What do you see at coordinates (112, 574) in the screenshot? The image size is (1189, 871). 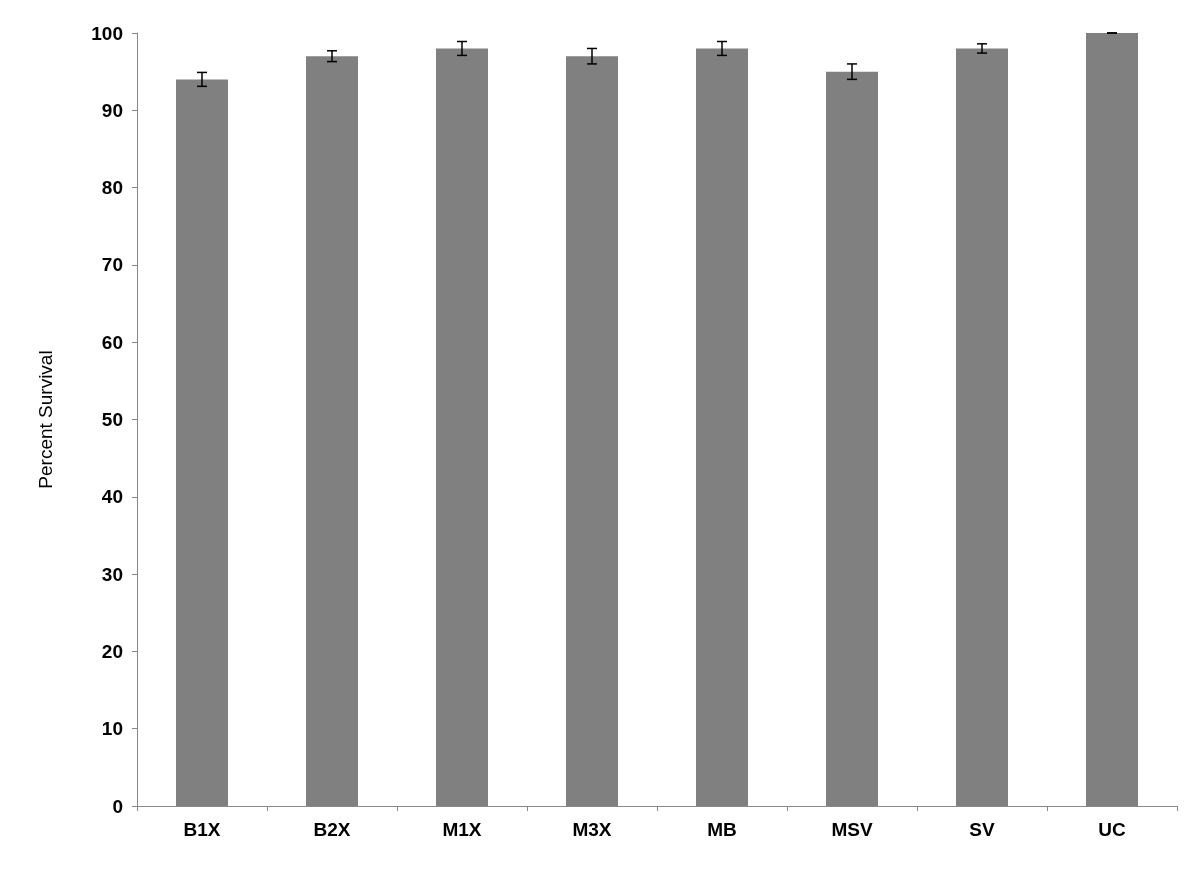 I see `y-tick-label: 30` at bounding box center [112, 574].